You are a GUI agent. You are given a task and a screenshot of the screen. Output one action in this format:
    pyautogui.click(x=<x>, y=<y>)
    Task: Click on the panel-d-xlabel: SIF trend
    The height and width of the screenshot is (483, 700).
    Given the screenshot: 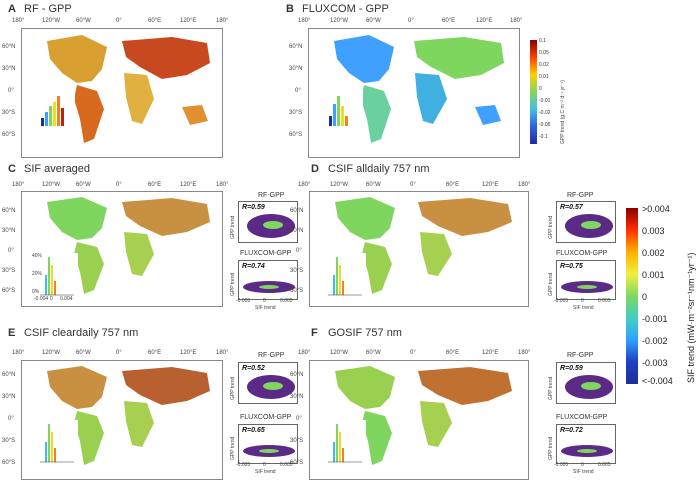 What is the action you would take?
    pyautogui.click(x=583, y=308)
    